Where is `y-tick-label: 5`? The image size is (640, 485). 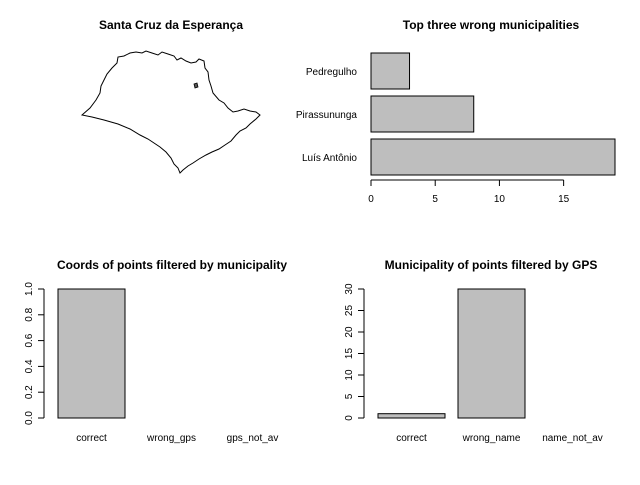 y-tick-label: 5 is located at coordinates (349, 396).